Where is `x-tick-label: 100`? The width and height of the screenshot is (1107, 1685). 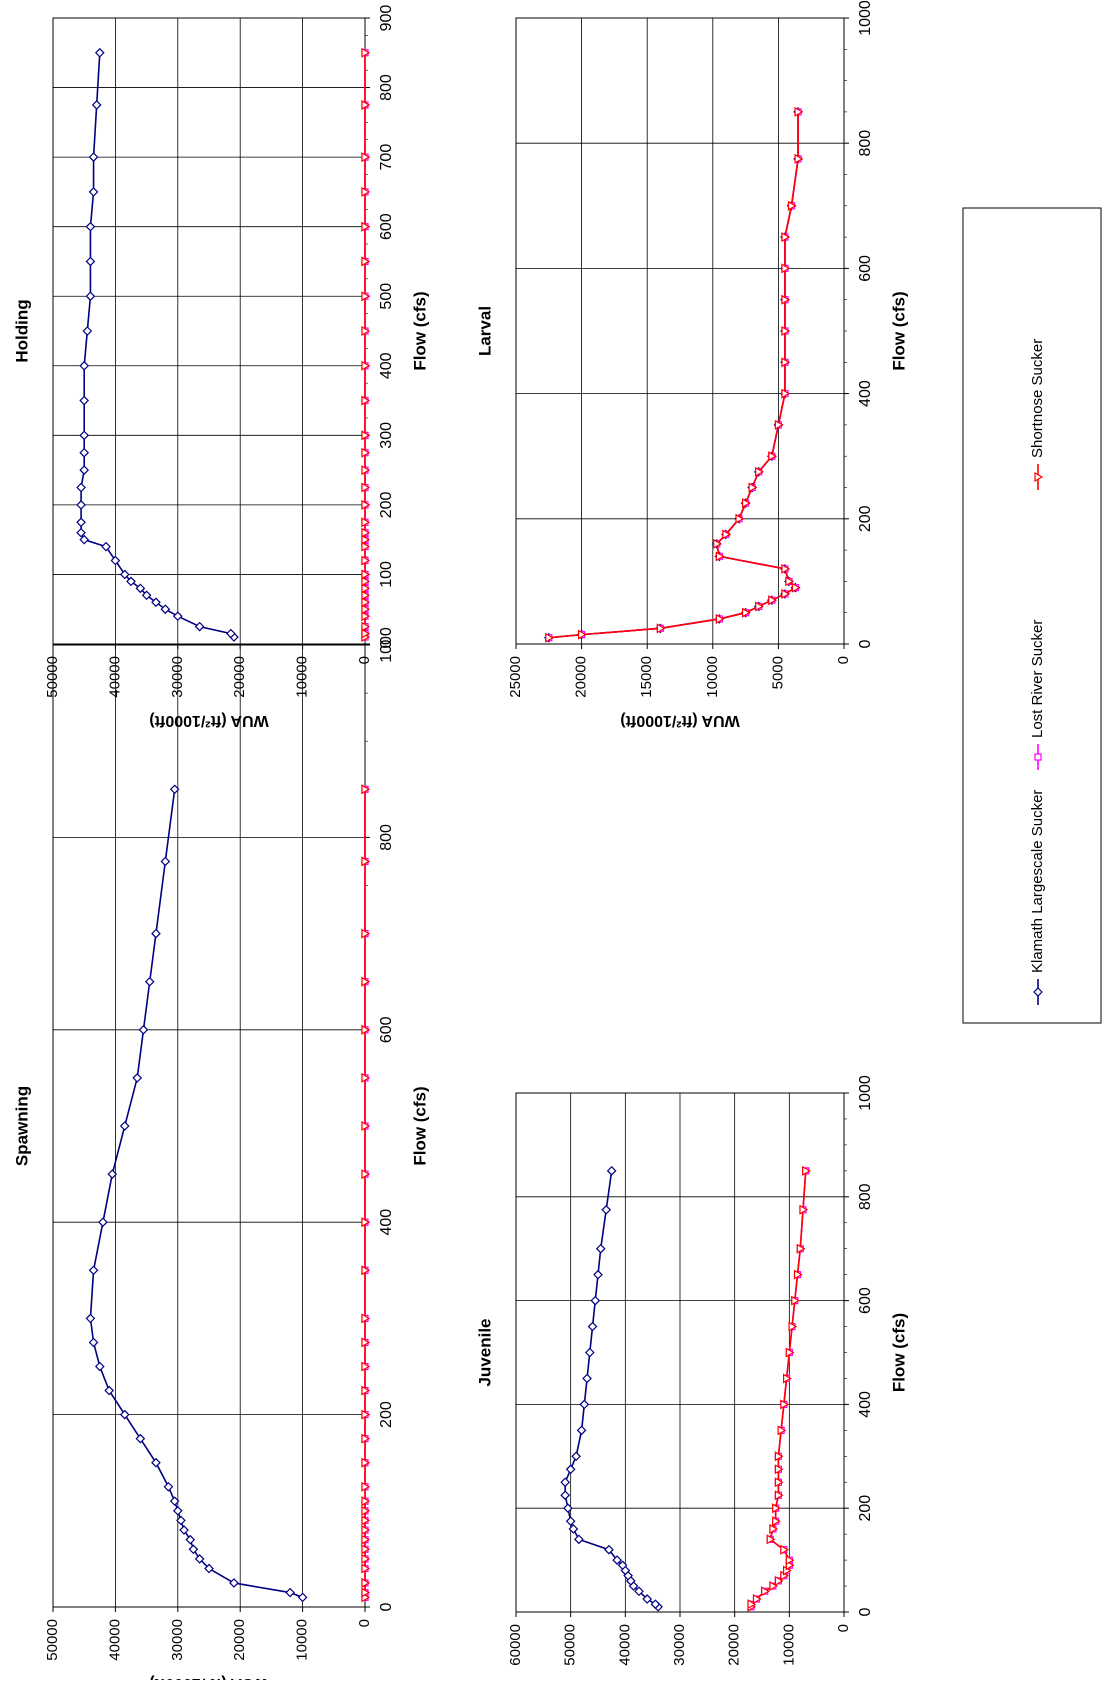 x-tick-label: 100 is located at coordinates (386, 574).